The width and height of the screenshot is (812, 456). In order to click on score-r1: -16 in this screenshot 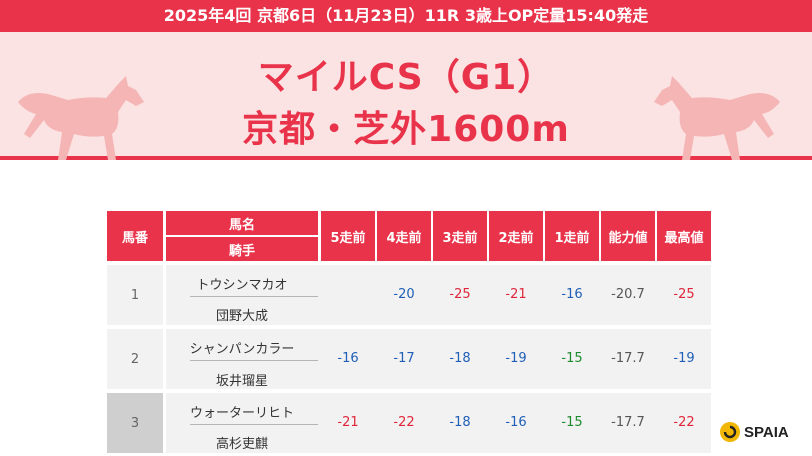, I will do `click(572, 294)`.